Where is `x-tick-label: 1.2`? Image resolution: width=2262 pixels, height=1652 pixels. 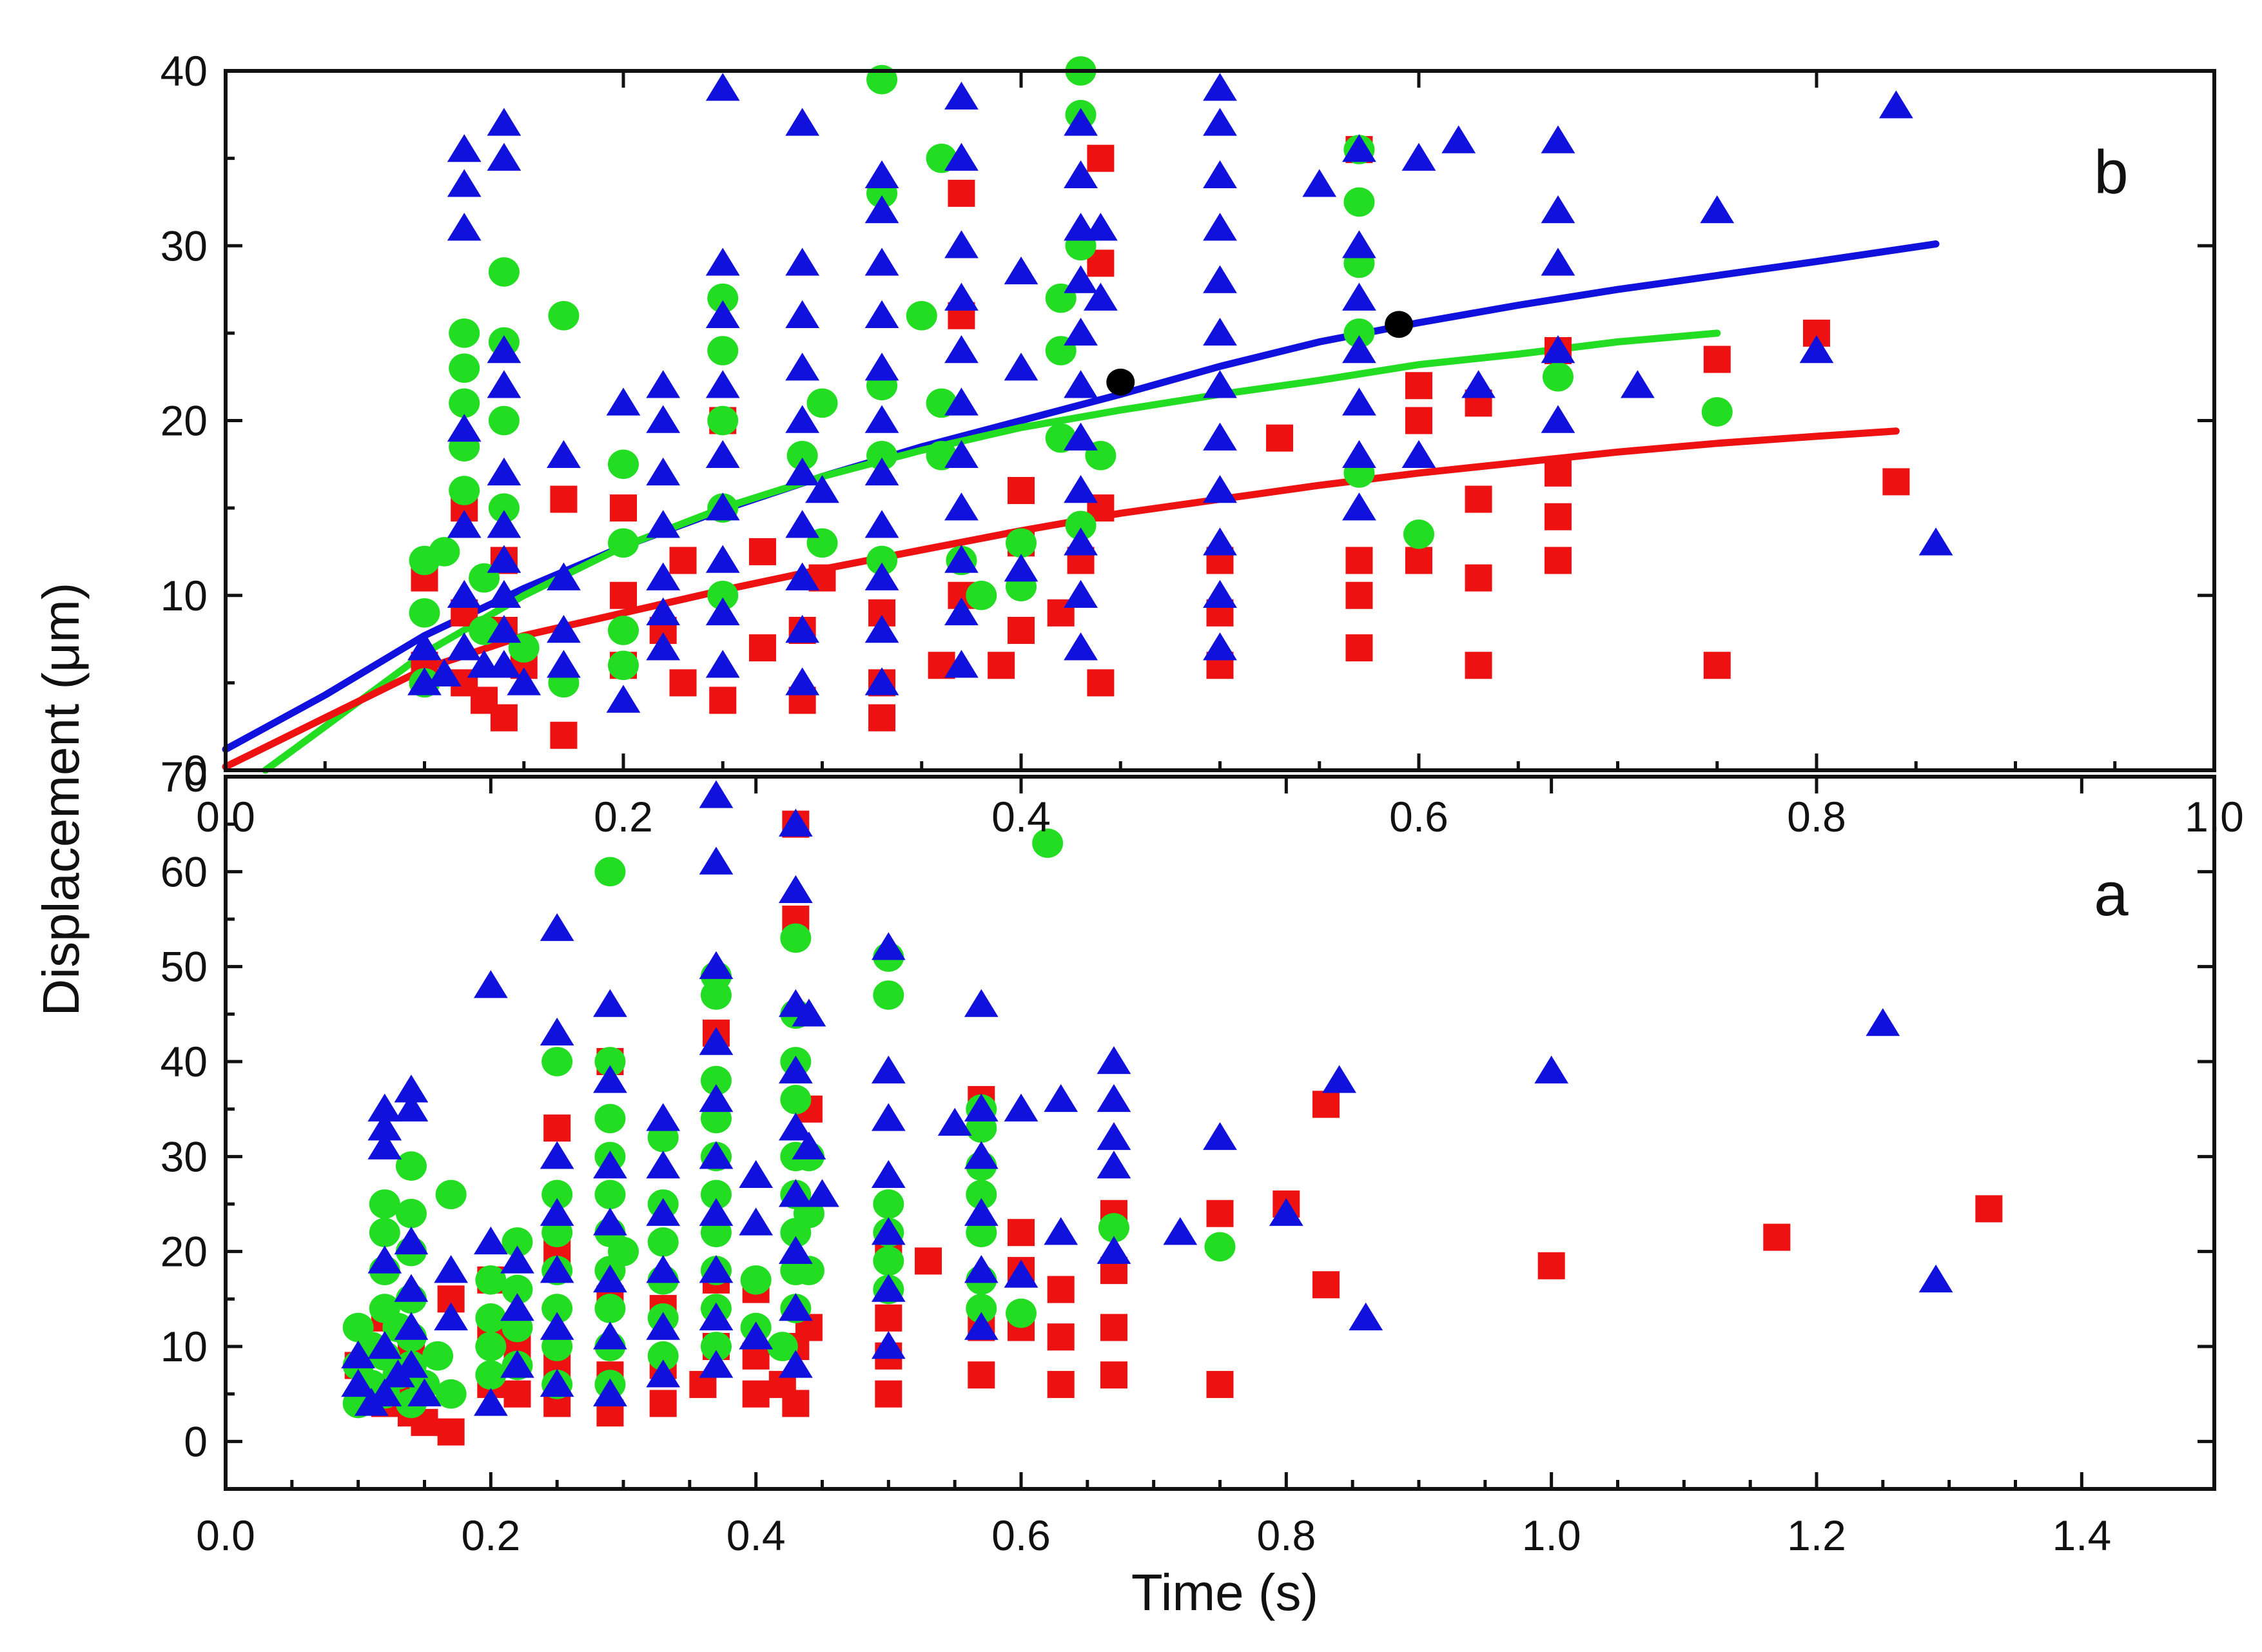
x-tick-label: 1.2 is located at coordinates (1816, 1535).